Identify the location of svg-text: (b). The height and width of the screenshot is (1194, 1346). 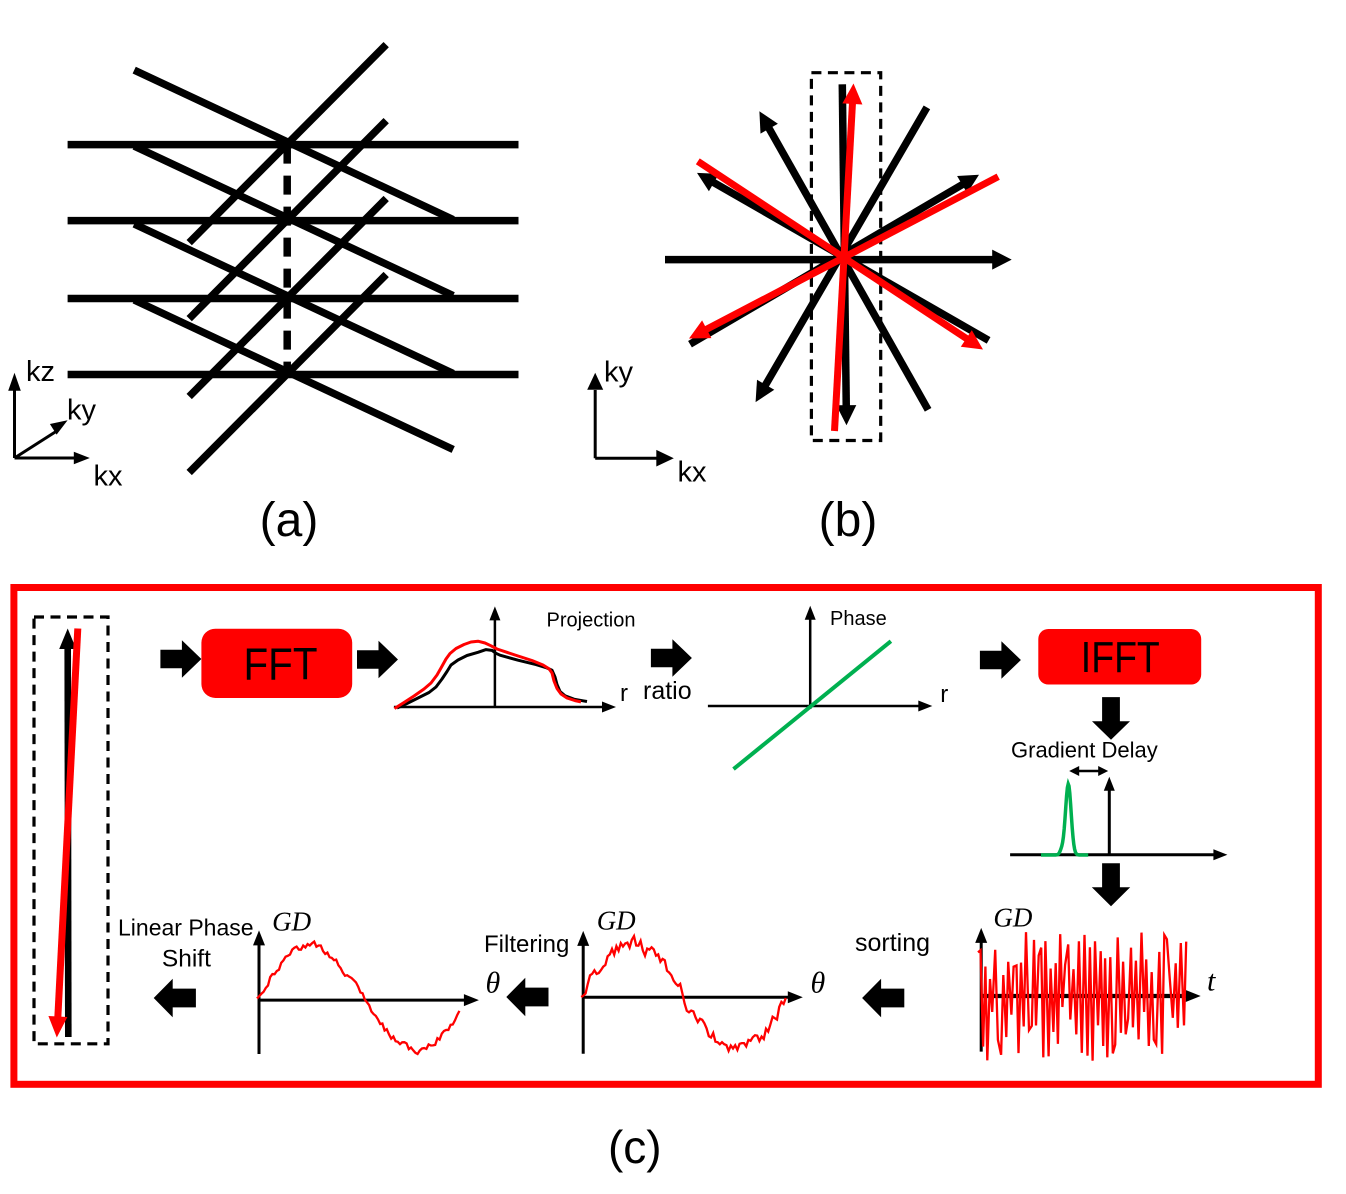
(848, 520).